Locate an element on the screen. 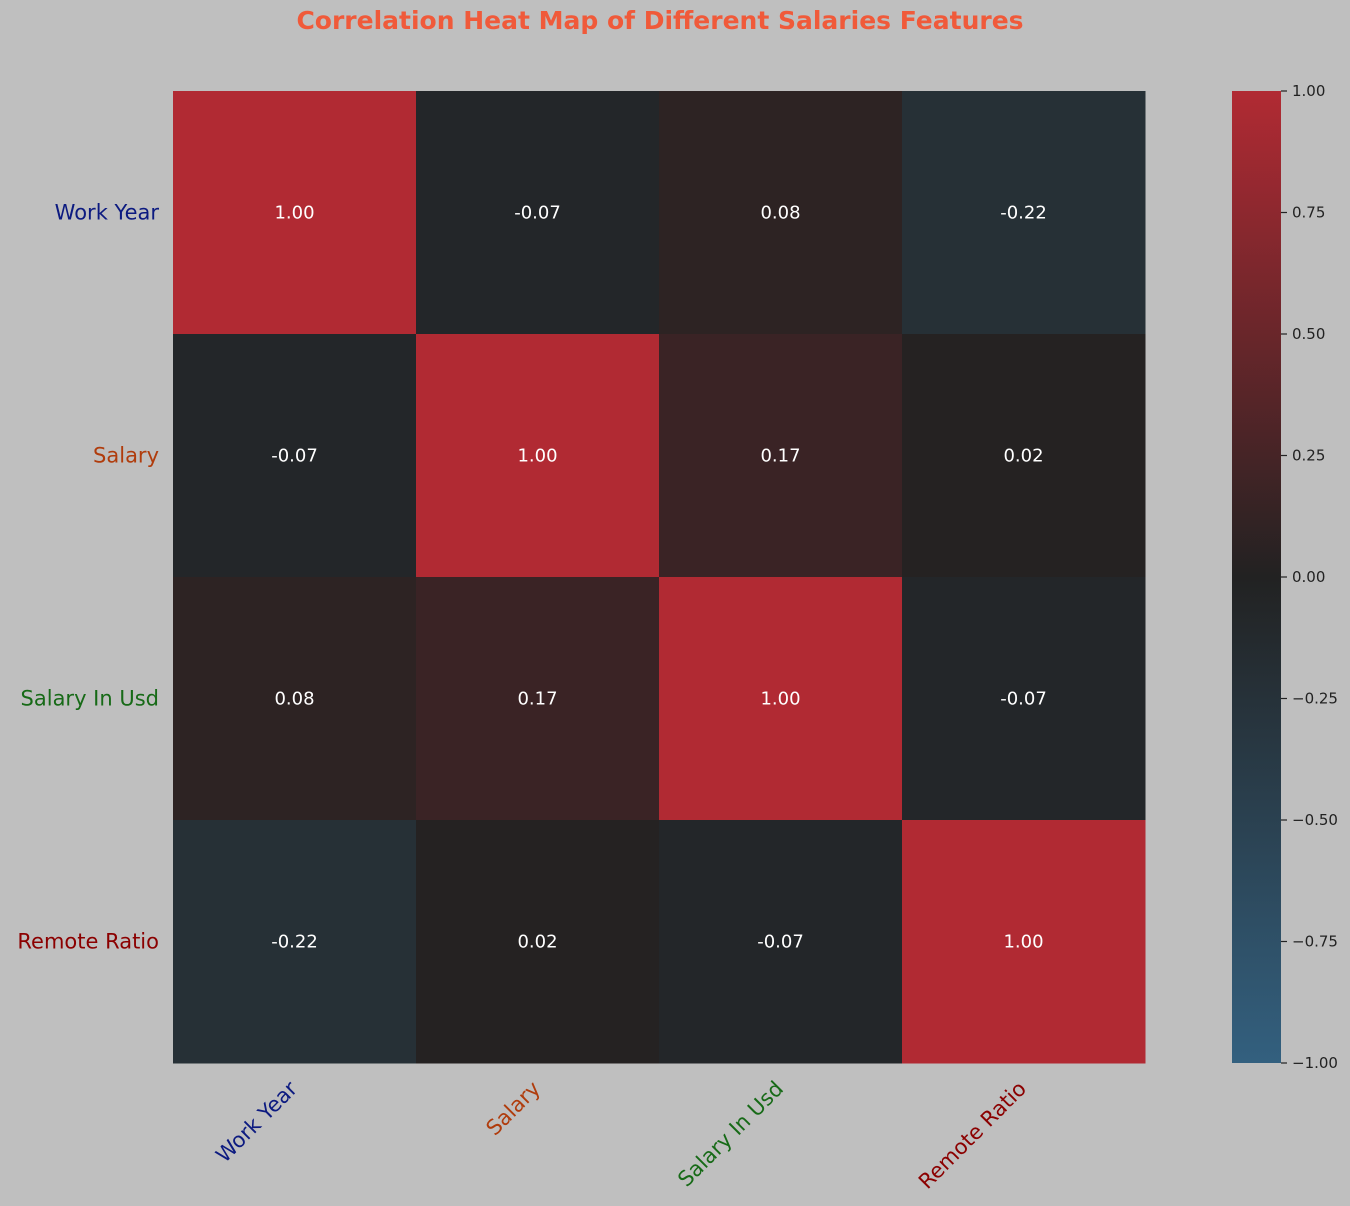  y-tick-label: Salary In Usd is located at coordinates (90, 699).